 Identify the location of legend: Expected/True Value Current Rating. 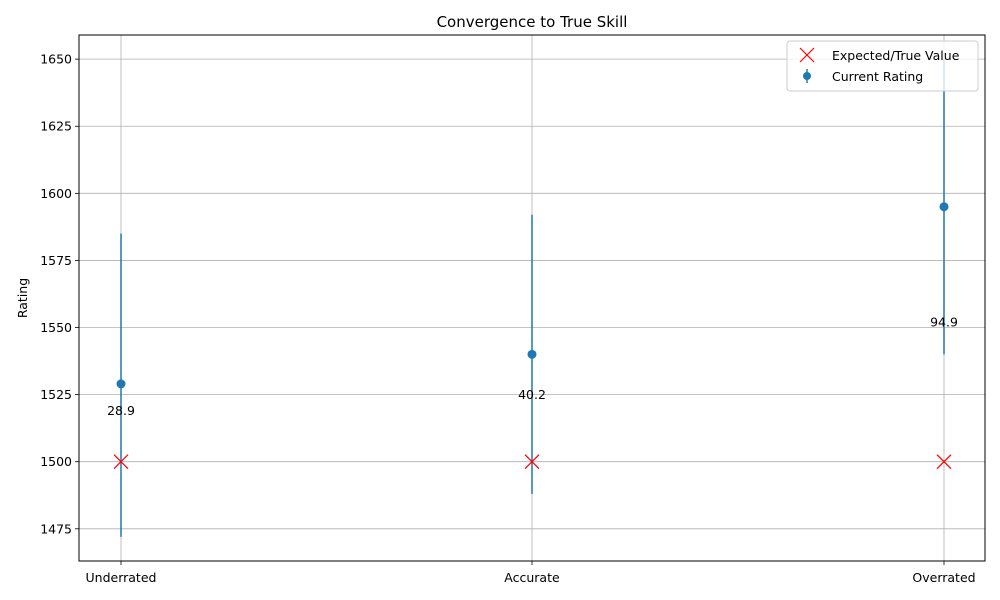
(882, 66).